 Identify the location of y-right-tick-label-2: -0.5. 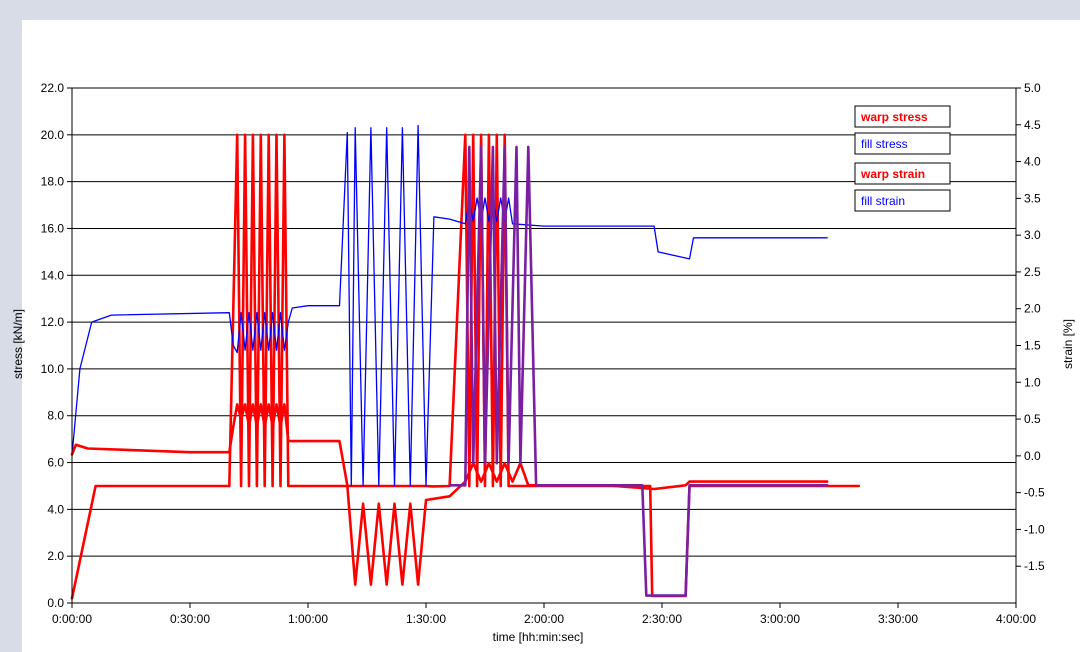
(1034, 493).